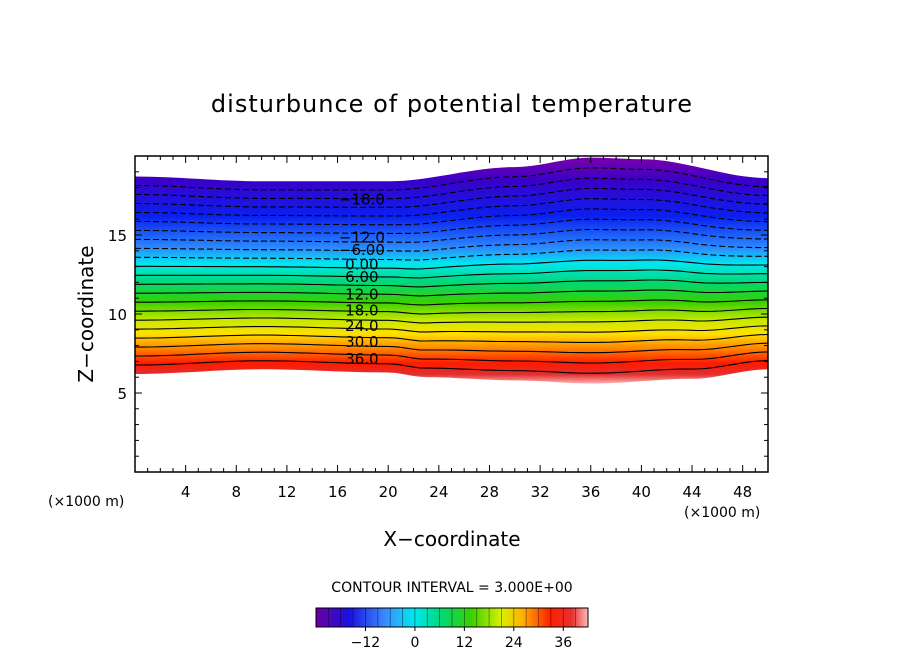 The image size is (904, 654). I want to click on x-tick-label: 24, so click(438, 492).